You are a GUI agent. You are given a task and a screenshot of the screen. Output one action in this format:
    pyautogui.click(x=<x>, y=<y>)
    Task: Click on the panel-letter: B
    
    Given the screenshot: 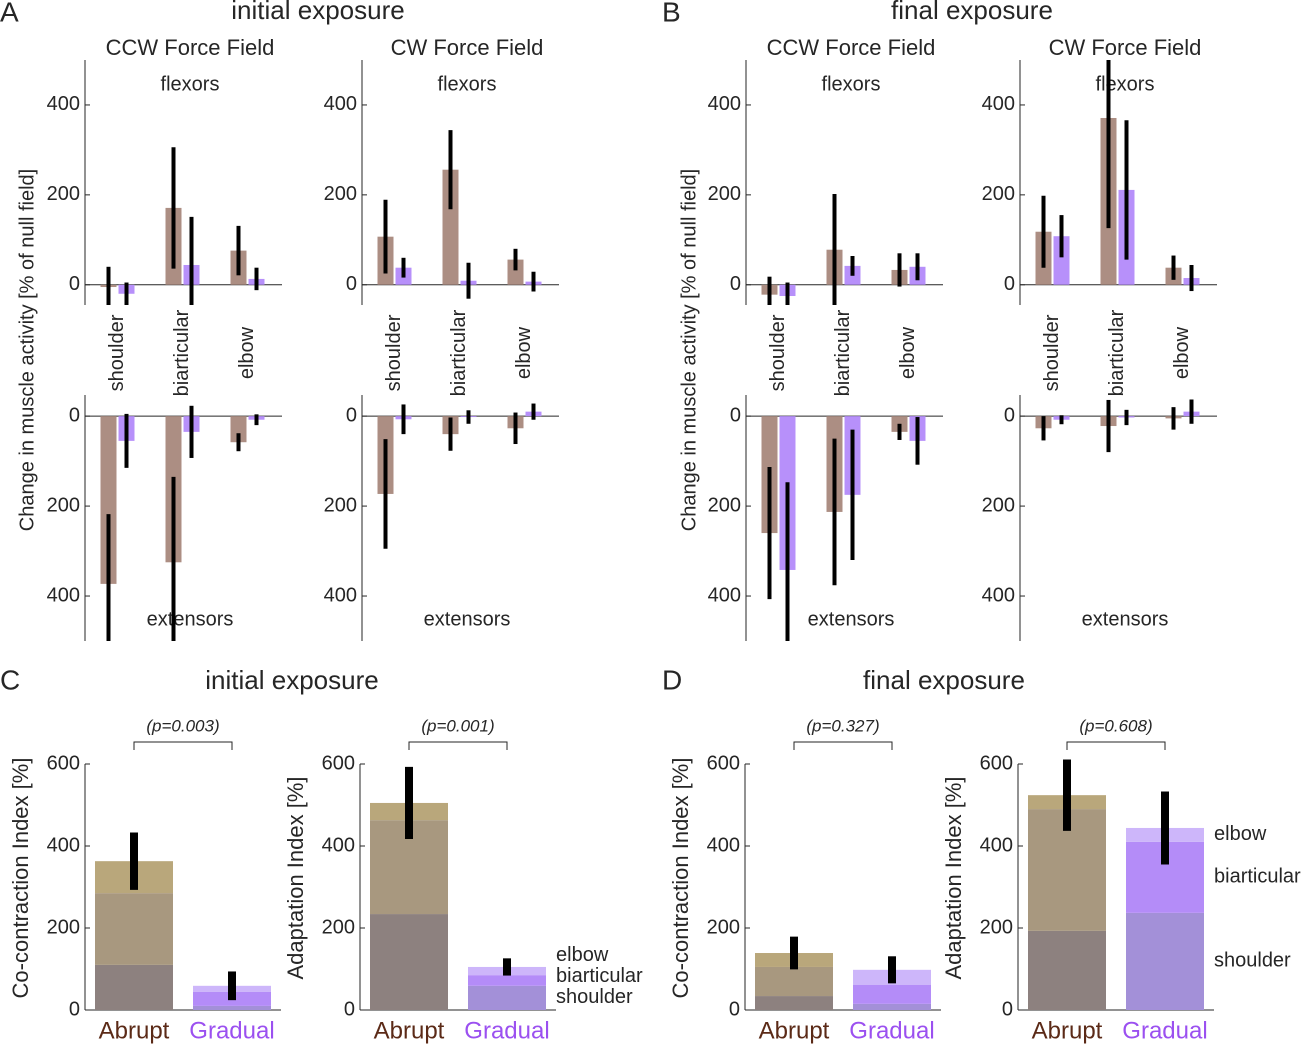 What is the action you would take?
    pyautogui.click(x=671, y=13)
    